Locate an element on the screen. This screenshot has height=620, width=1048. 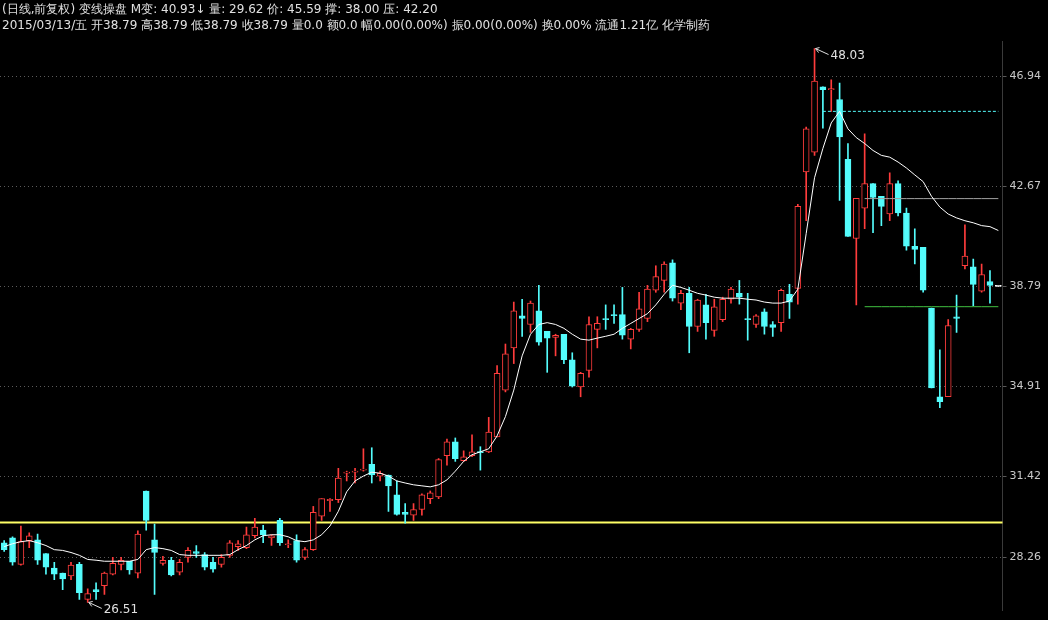
chart-title: (日线,前复权) 变线操盘 M变: 40.93↓ 量: 29.62 价: 45.59 撑: 38.00 压: 42.20 is located at coordinates (220, 9).